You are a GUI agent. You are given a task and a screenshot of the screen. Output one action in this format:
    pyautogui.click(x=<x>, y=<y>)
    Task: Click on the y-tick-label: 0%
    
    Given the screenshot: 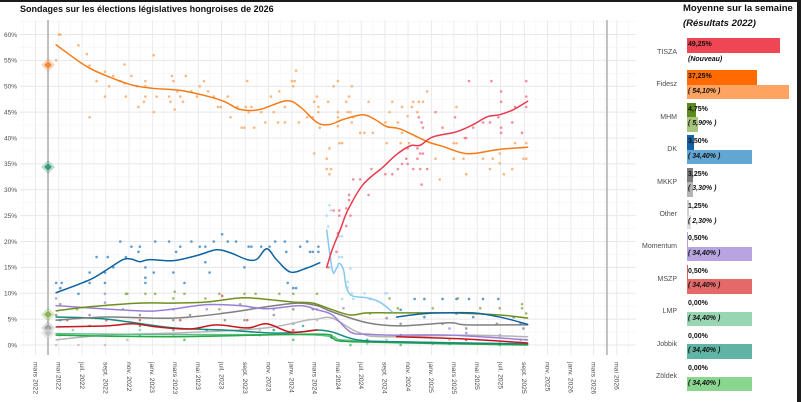 What is the action you would take?
    pyautogui.click(x=13, y=345)
    